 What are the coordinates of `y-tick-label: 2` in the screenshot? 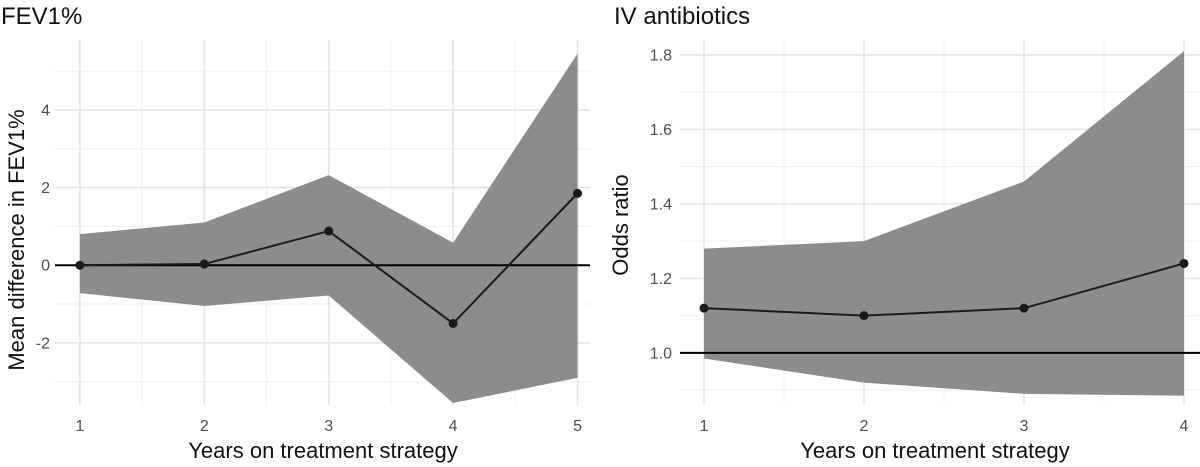 It's located at (45, 188).